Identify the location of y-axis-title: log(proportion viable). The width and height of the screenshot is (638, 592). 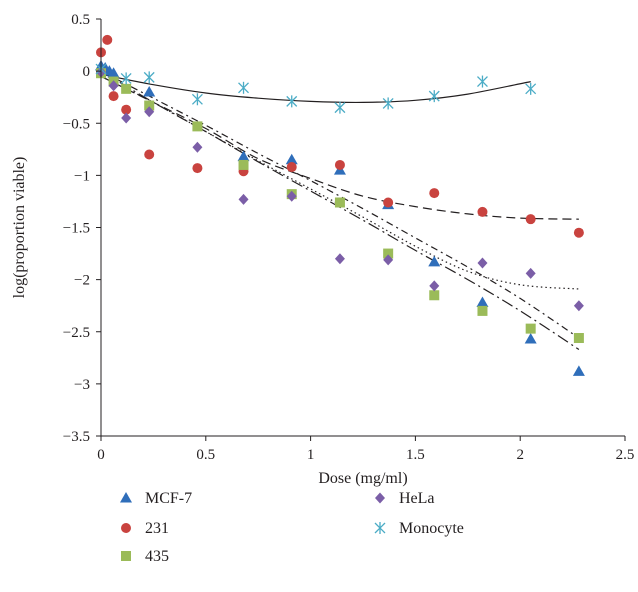
(19, 228).